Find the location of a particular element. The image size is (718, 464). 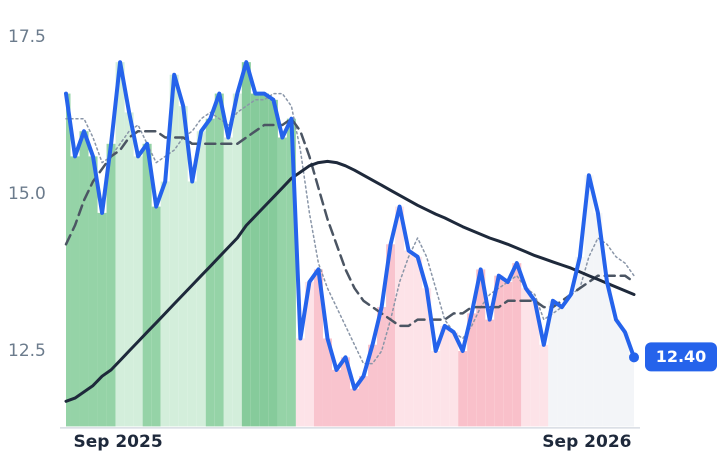

labels: 12.40 is located at coordinates (673, 357).